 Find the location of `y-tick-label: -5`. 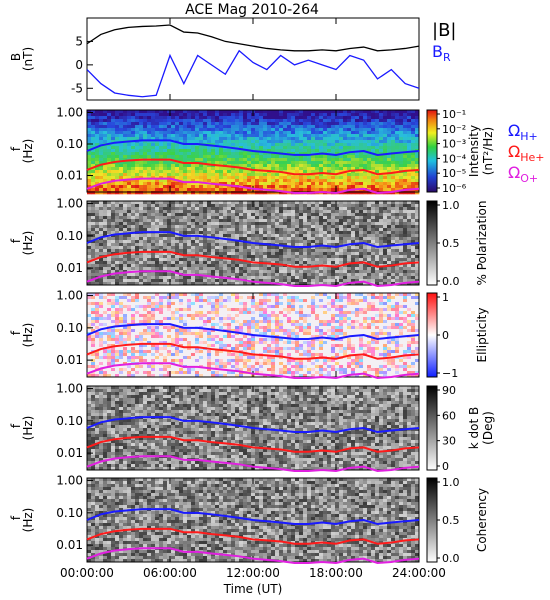

y-tick-label: -5 is located at coordinates (77, 88).